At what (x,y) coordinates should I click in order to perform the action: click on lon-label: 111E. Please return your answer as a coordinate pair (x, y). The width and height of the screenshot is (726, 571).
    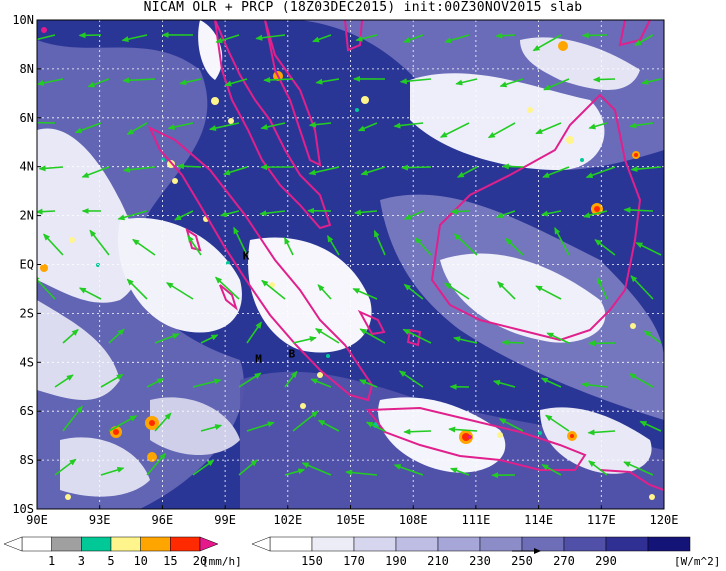
    Looking at the image, I should click on (475, 520).